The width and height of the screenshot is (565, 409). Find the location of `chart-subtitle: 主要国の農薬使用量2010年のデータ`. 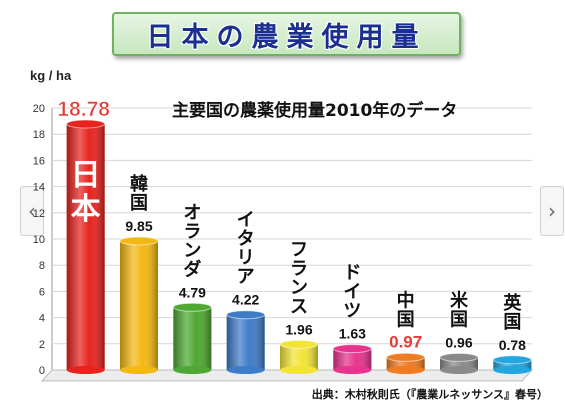

chart-subtitle: 主要国の農薬使用量2010年のデータ is located at coordinates (314, 110).